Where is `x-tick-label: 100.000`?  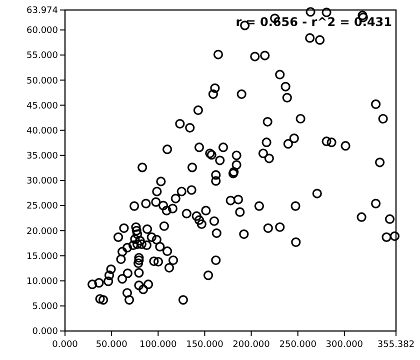 x-tick-label: 100.000 is located at coordinates (159, 345).